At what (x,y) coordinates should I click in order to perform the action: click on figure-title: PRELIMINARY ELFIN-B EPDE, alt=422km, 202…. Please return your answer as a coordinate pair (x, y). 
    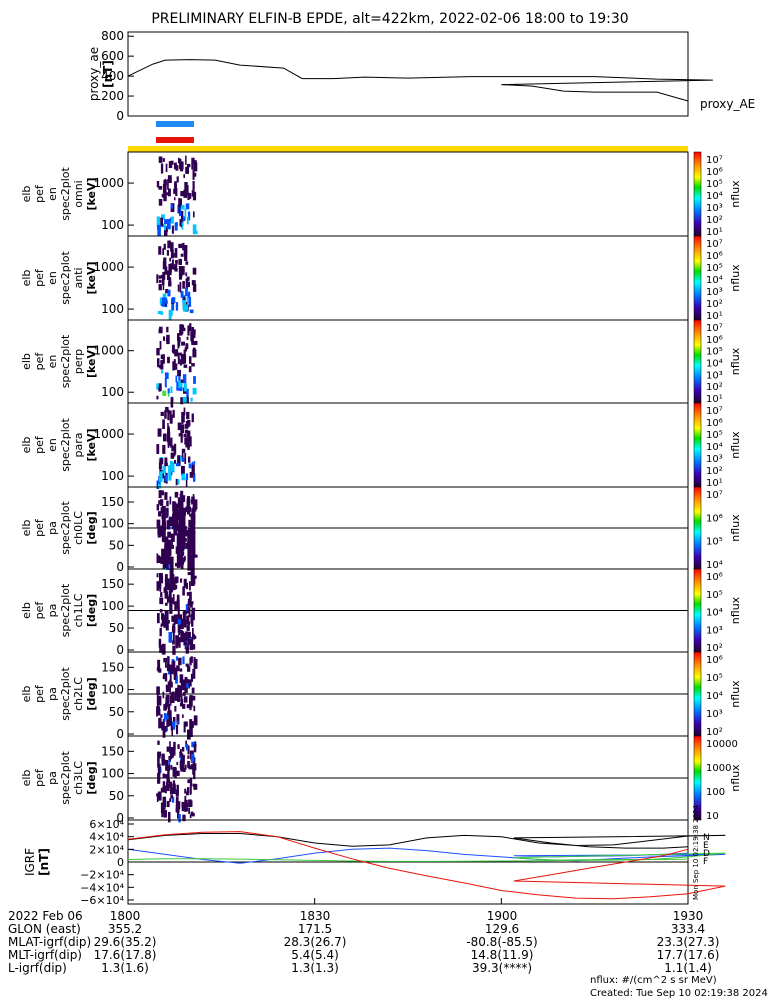
    Looking at the image, I should click on (389, 19).